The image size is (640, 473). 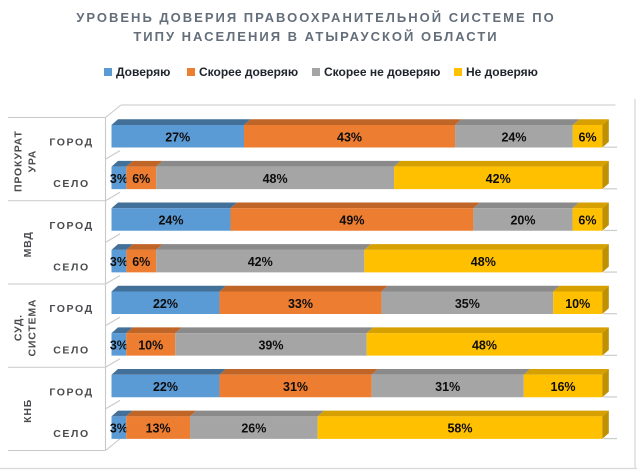 What do you see at coordinates (501, 71) in the screenshot?
I see `legend-label: Не доверяю` at bounding box center [501, 71].